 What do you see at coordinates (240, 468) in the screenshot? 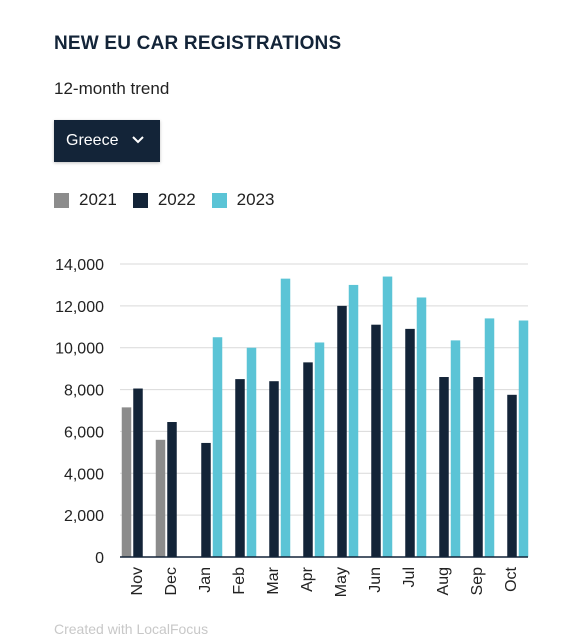
I see `bar-2022-feb` at bounding box center [240, 468].